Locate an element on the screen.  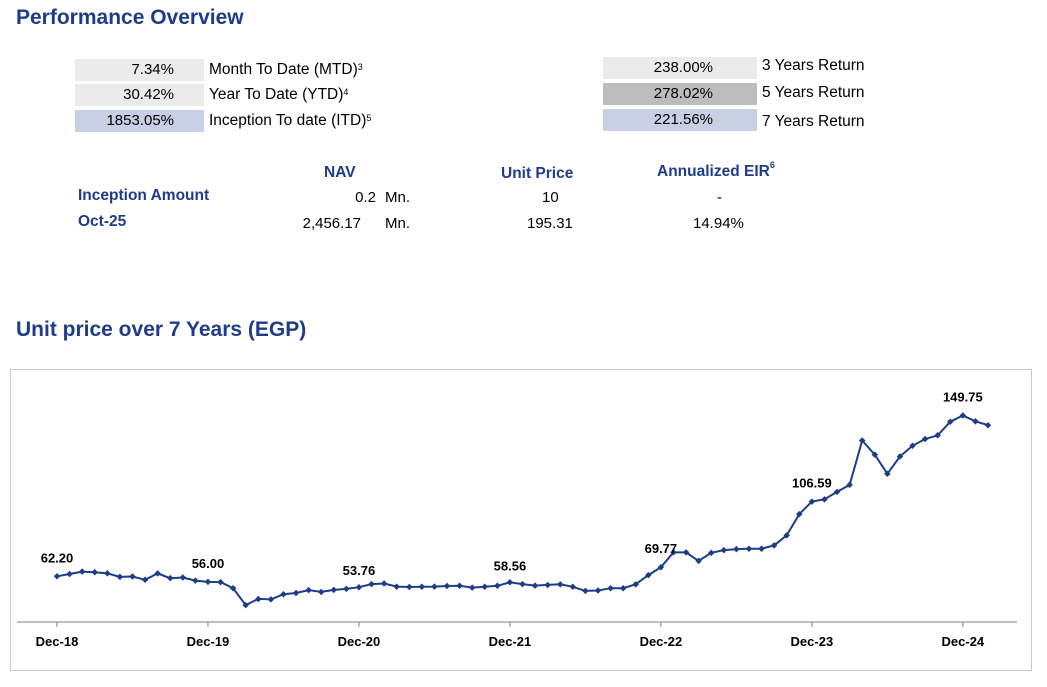
7y-return-value: 221.56% is located at coordinates (680, 120).